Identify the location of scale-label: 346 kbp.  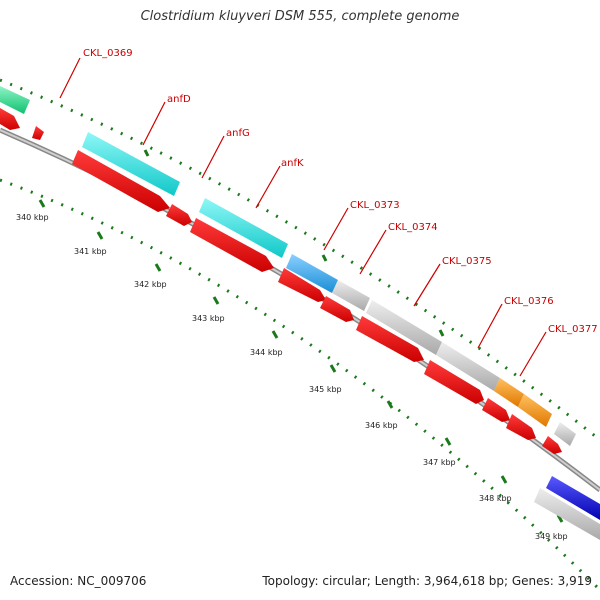
(381, 425).